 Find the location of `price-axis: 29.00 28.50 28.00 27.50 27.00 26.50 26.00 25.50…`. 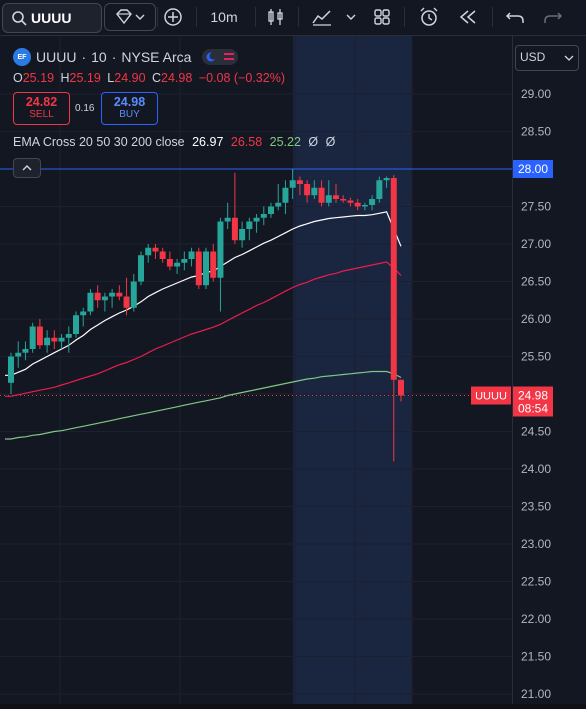

price-axis: 29.00 28.50 28.00 27.50 27.00 26.50 26.00 25.50… is located at coordinates (549, 370).